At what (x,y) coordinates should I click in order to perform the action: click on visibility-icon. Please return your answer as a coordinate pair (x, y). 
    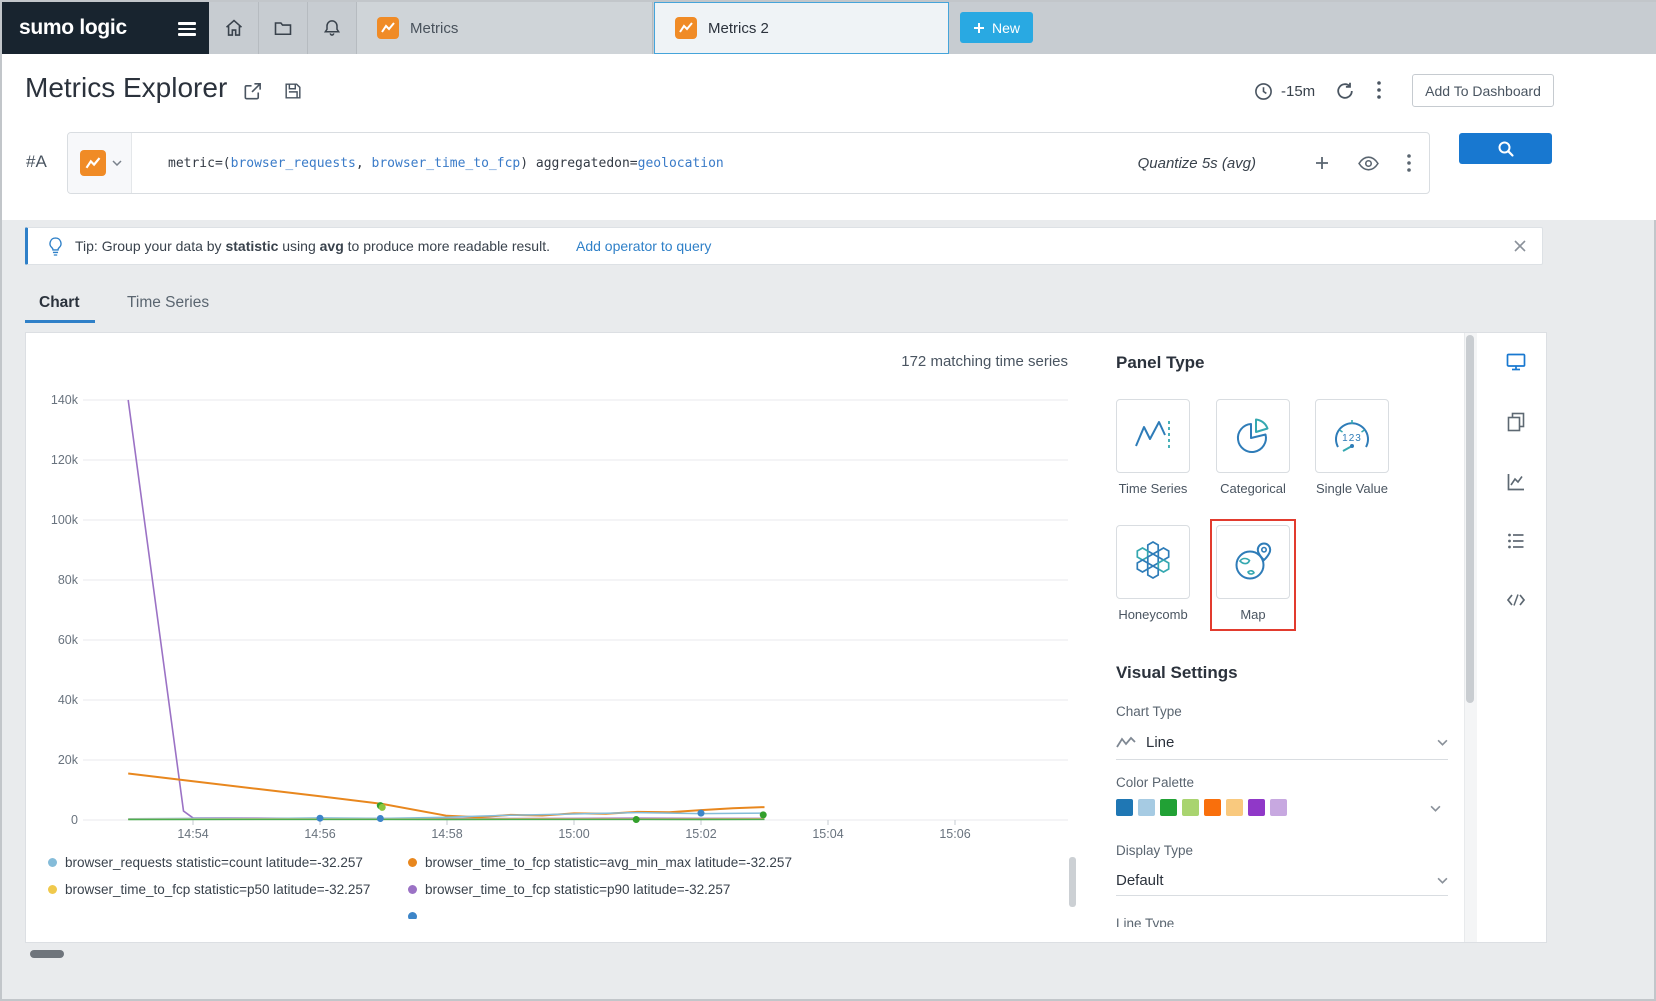
    Looking at the image, I should click on (1368, 163).